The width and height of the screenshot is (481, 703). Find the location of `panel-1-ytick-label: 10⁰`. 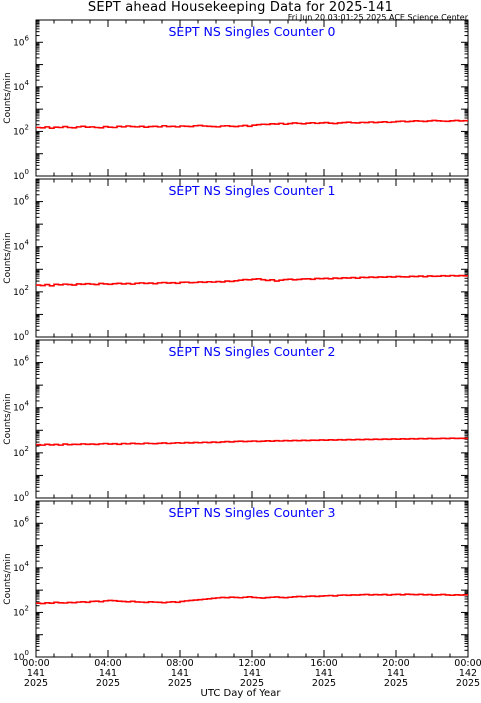

panel-1-ytick-label: 10⁰ is located at coordinates (21, 336).